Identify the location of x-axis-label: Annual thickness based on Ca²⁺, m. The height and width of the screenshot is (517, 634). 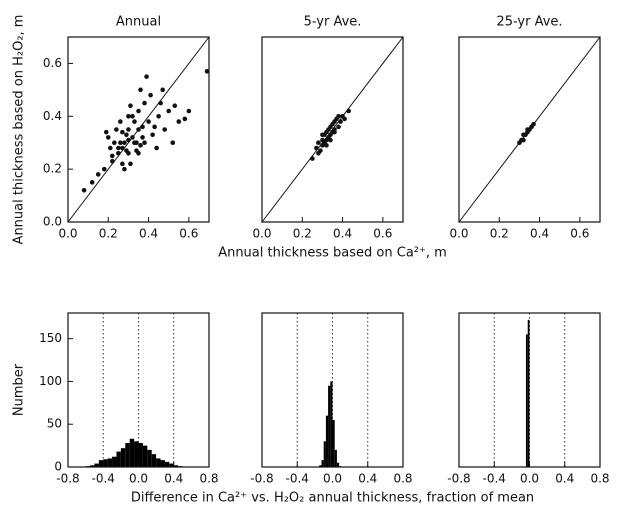
(332, 253).